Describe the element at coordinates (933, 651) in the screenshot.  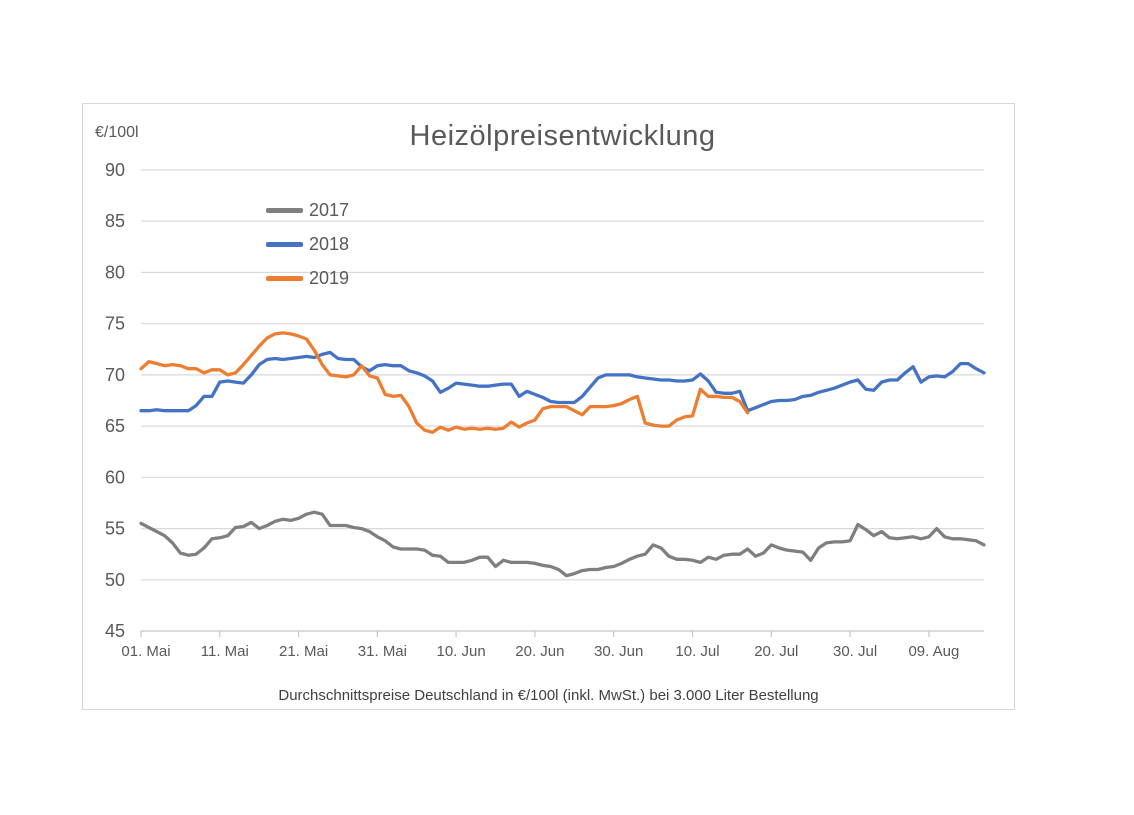
I see `x-tick-label-10: 09. Aug` at that location.